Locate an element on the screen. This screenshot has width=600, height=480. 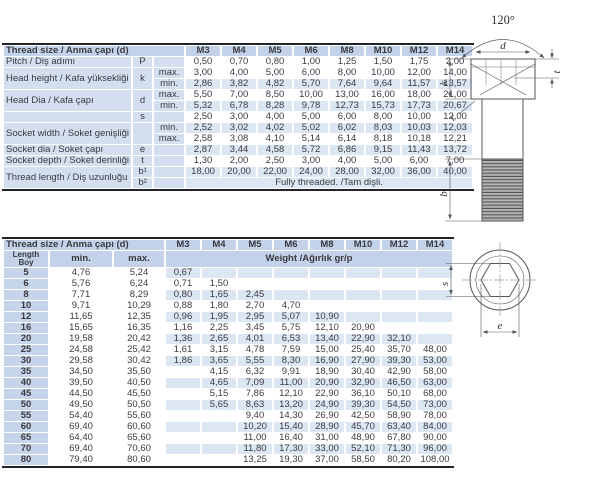
max-value: 25,42 is located at coordinates (139, 350).